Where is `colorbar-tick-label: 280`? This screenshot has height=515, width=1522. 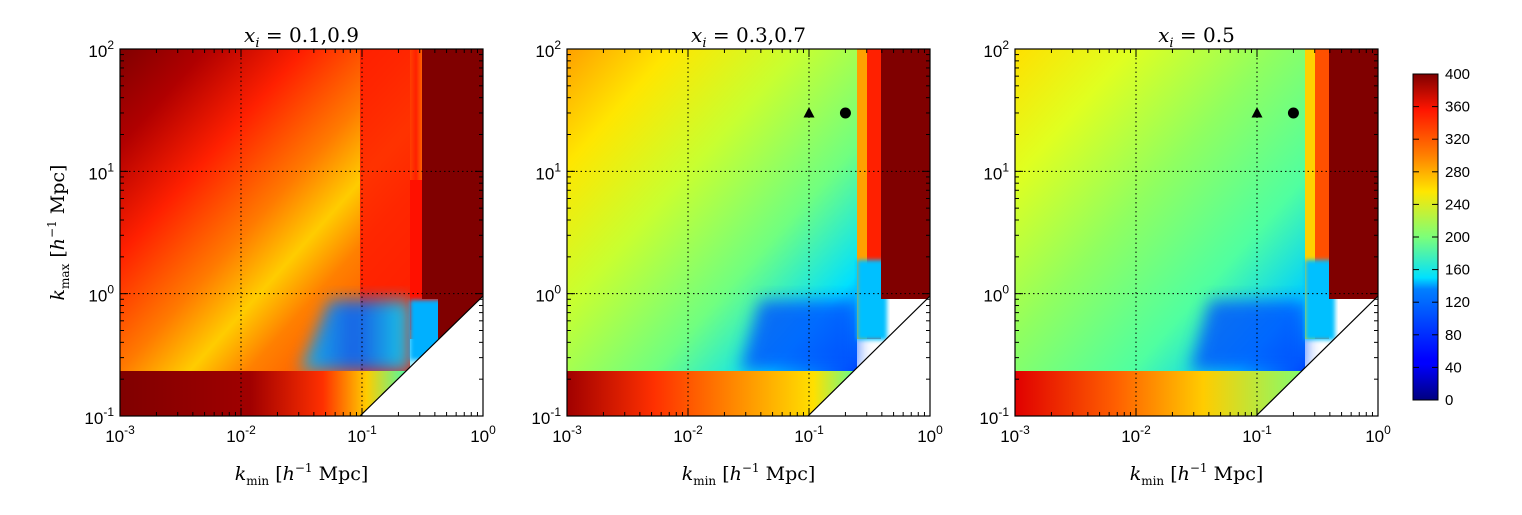 colorbar-tick-label: 280 is located at coordinates (1457, 172).